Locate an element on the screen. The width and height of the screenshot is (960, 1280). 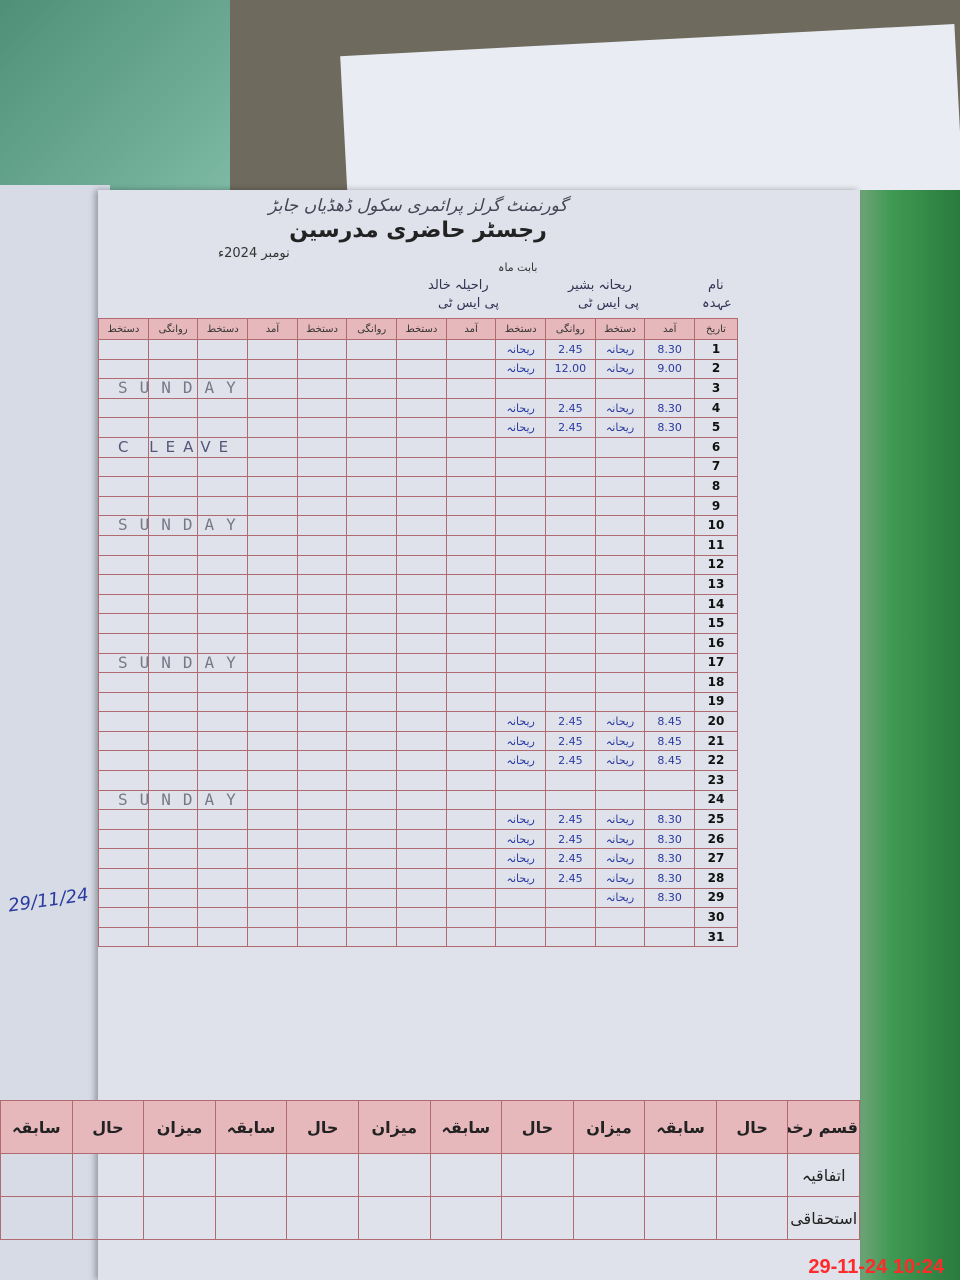
sunday-mark: SUNDAY is located at coordinates (183, 524).